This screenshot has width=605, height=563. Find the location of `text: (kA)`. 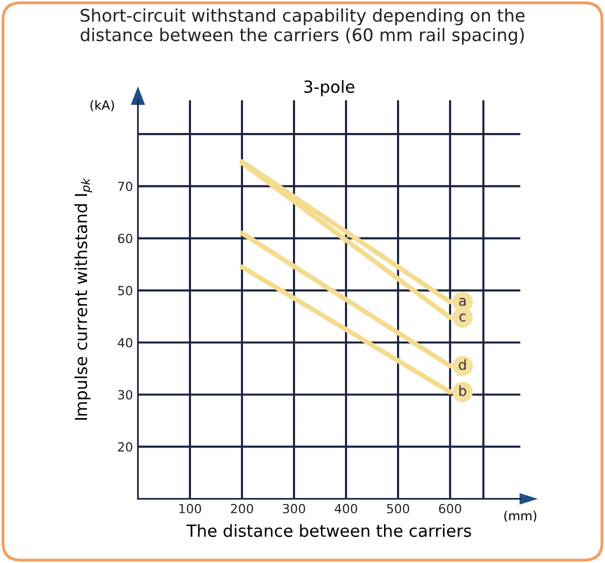

text: (kA) is located at coordinates (102, 106).